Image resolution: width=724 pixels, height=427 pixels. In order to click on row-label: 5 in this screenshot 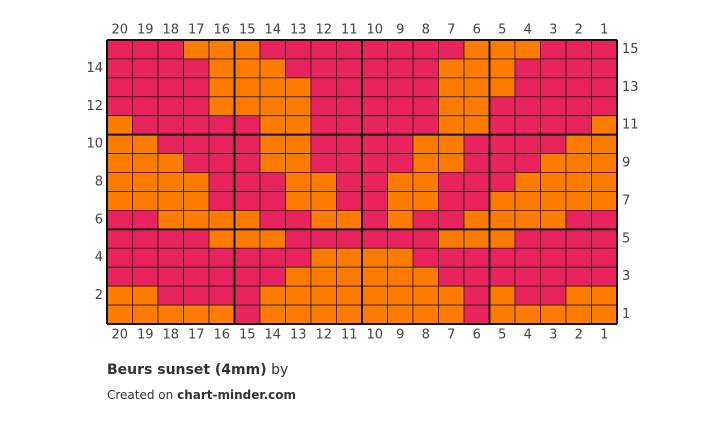, I will do `click(626, 238)`.